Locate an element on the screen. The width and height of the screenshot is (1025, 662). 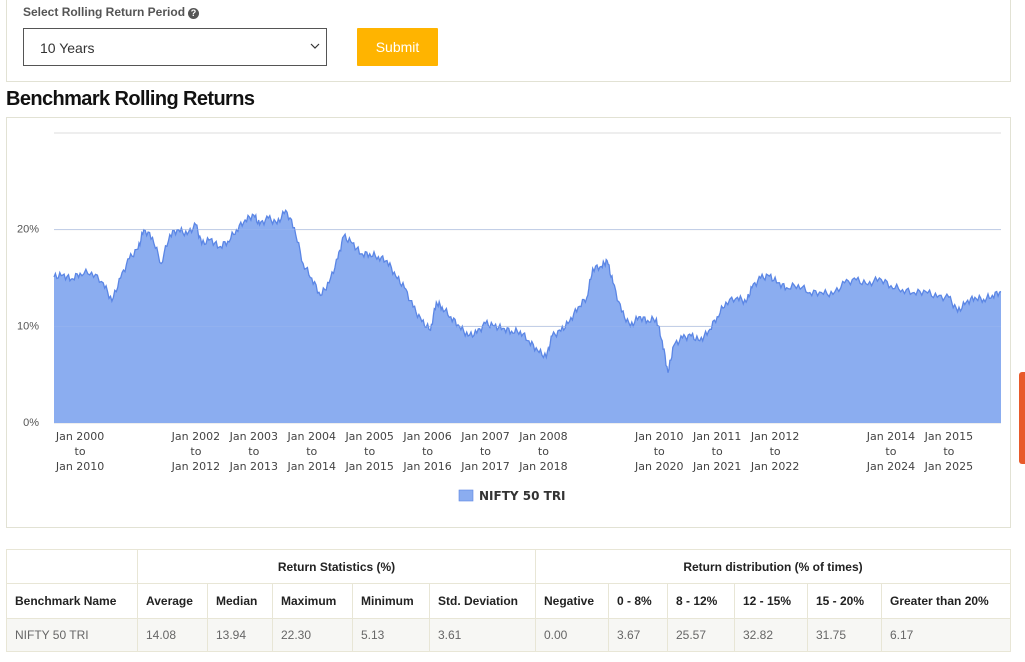
col-std-deviation: Std. Deviation is located at coordinates (482, 601).